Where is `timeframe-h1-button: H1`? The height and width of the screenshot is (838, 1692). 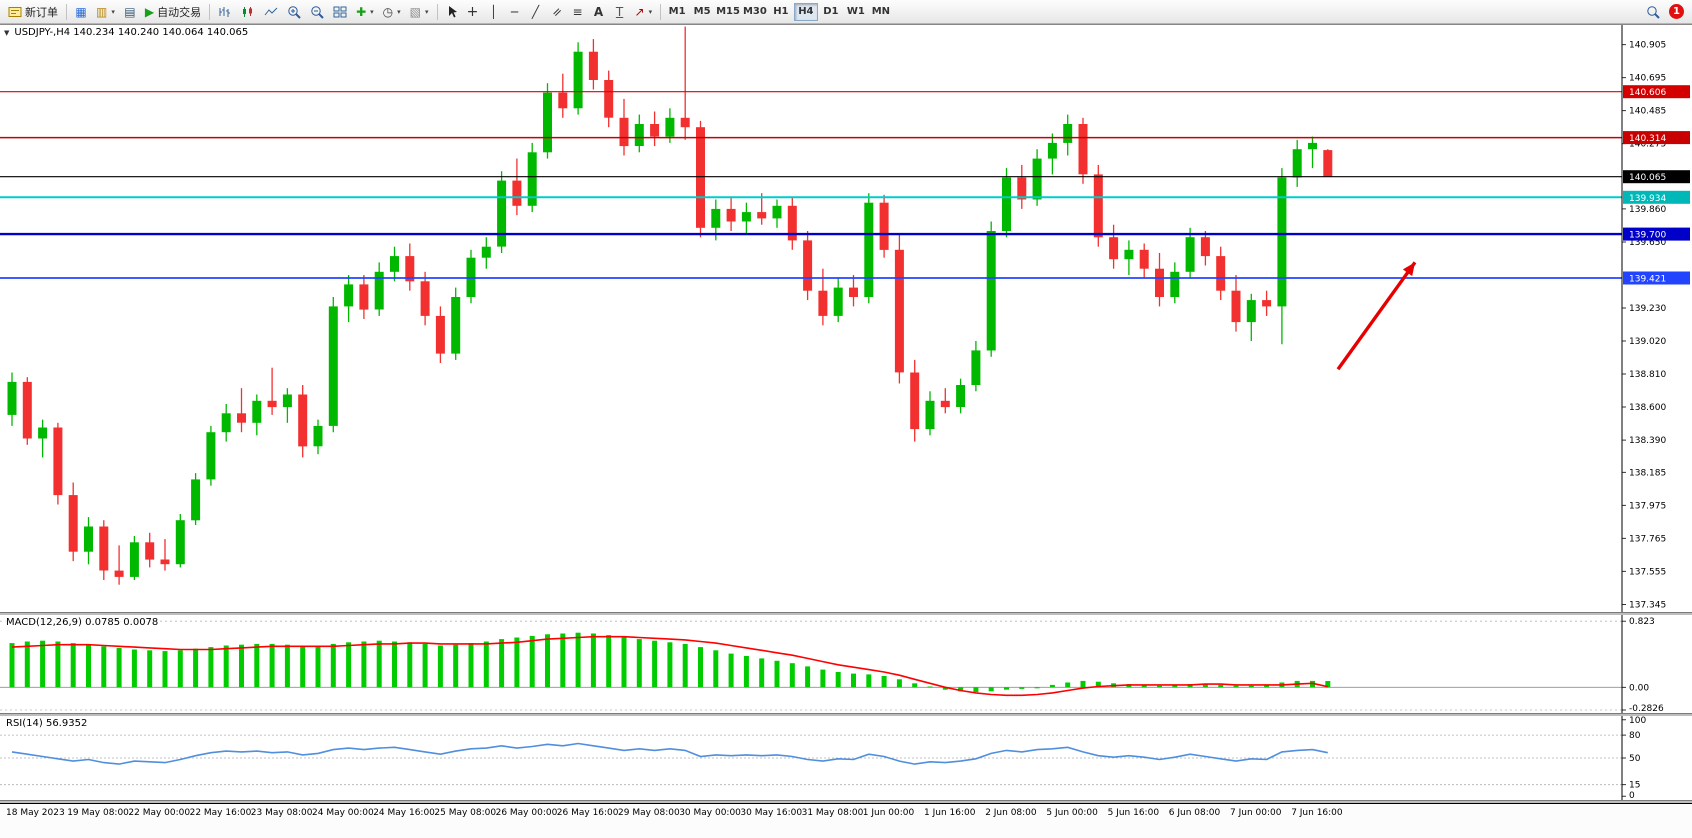
timeframe-h1-button: H1 is located at coordinates (781, 11).